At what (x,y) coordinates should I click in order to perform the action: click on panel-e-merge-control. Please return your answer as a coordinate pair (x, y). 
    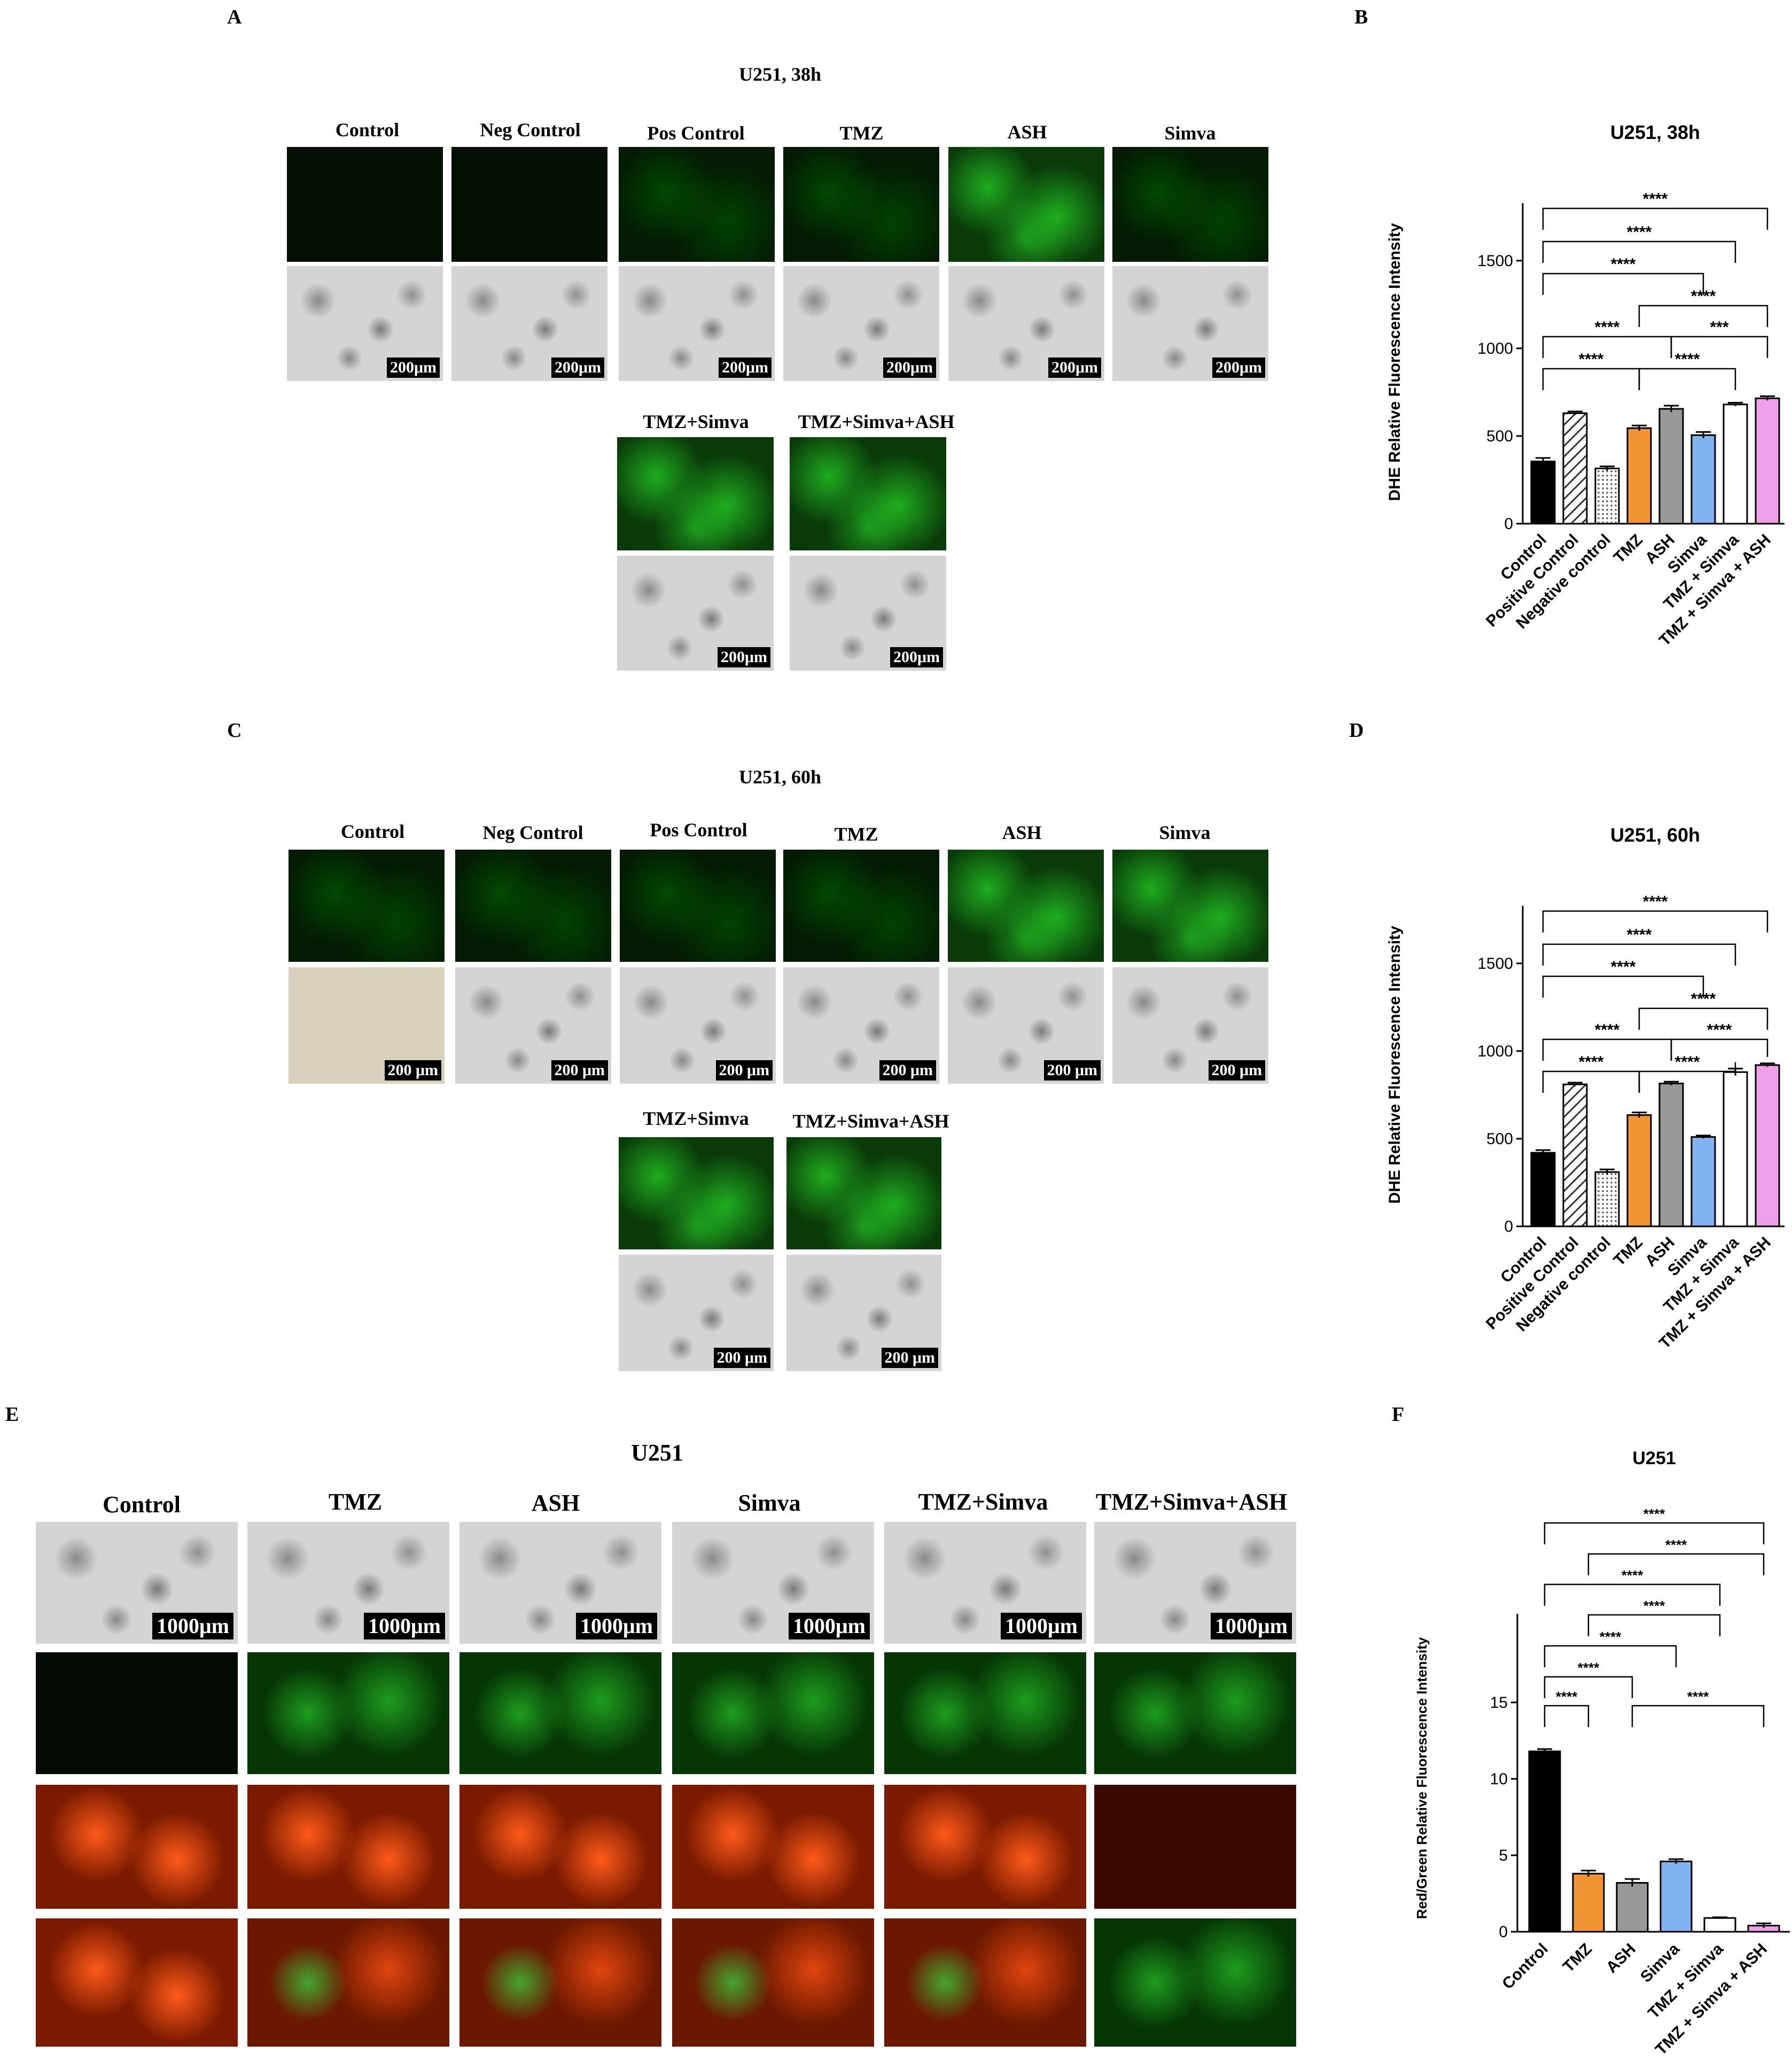
    Looking at the image, I should click on (137, 1982).